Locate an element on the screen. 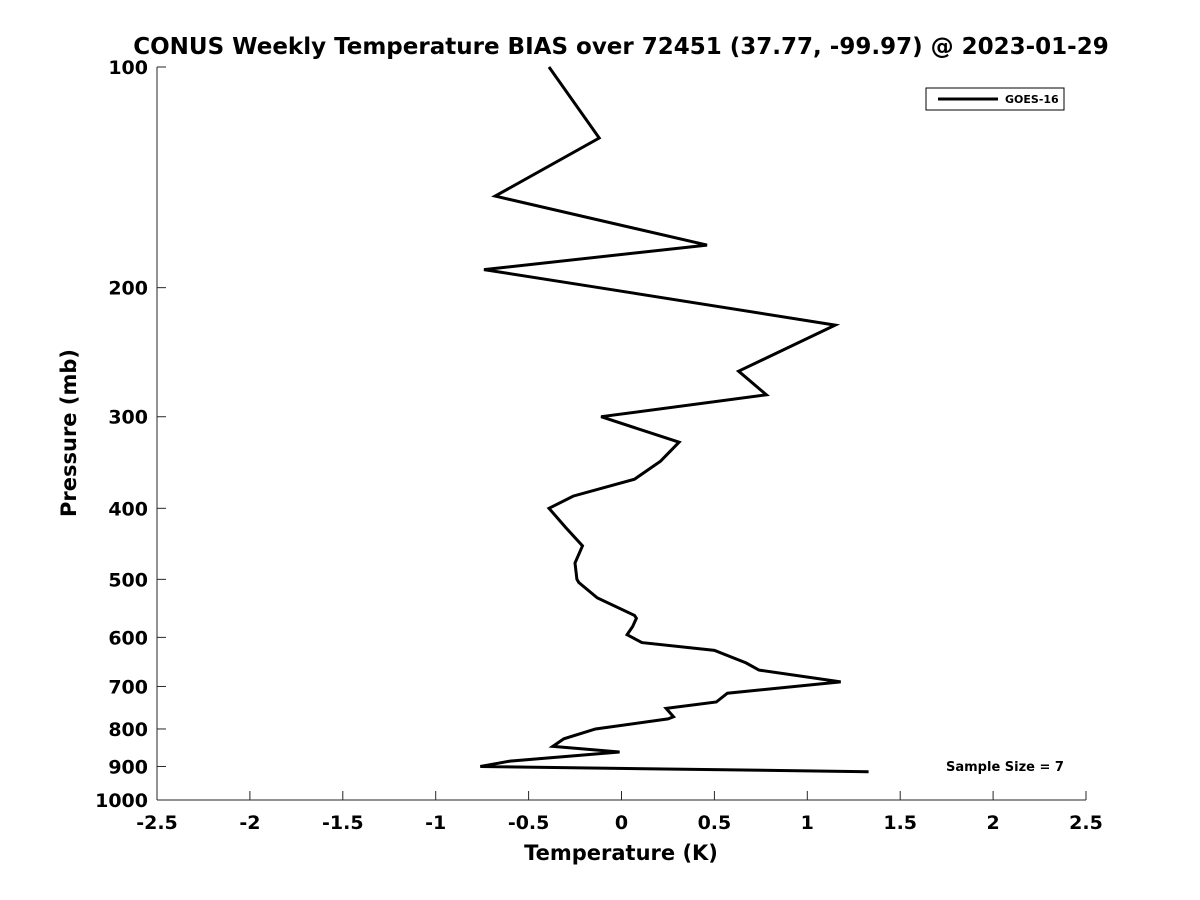  y-tick-label: 200 is located at coordinates (128, 289).